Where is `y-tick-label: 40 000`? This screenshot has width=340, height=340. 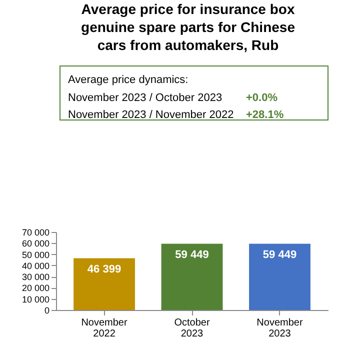
y-tick-label: 40 000 is located at coordinates (36, 265).